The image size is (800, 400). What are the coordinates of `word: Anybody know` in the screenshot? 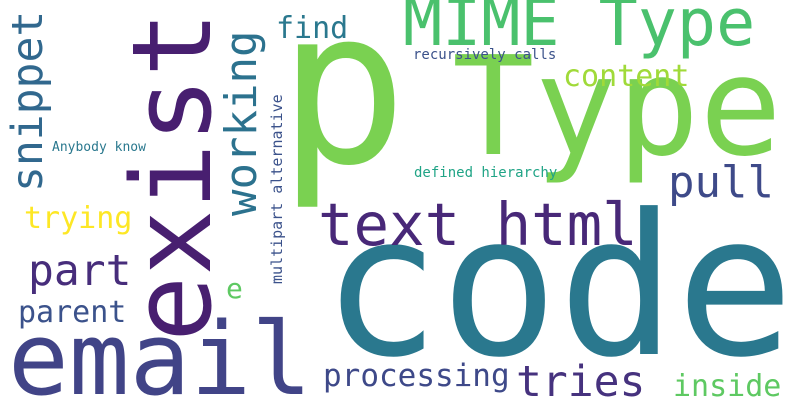 It's located at (99, 147).